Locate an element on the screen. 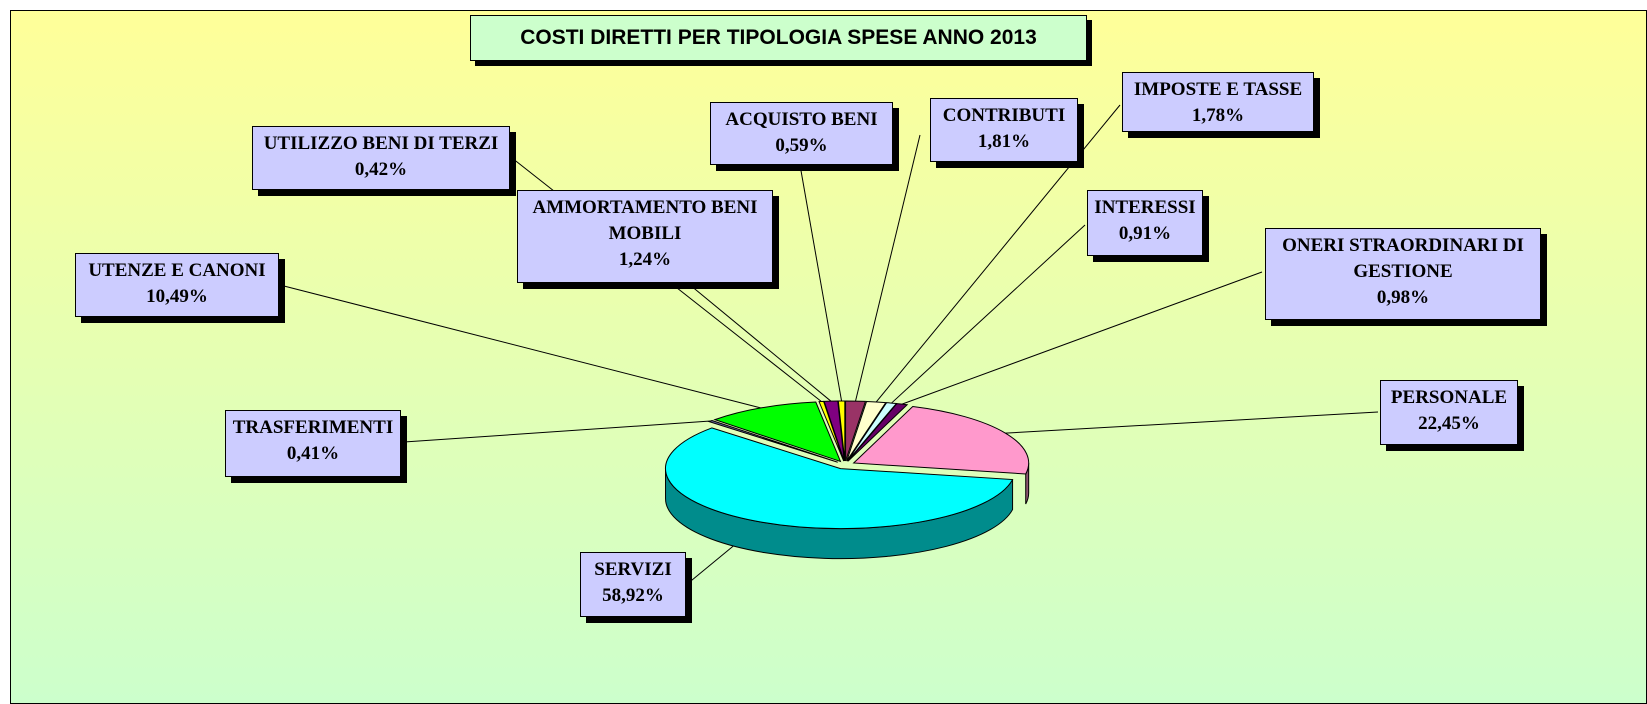 The image size is (1647, 704). value-label: 1,24% is located at coordinates (645, 259).